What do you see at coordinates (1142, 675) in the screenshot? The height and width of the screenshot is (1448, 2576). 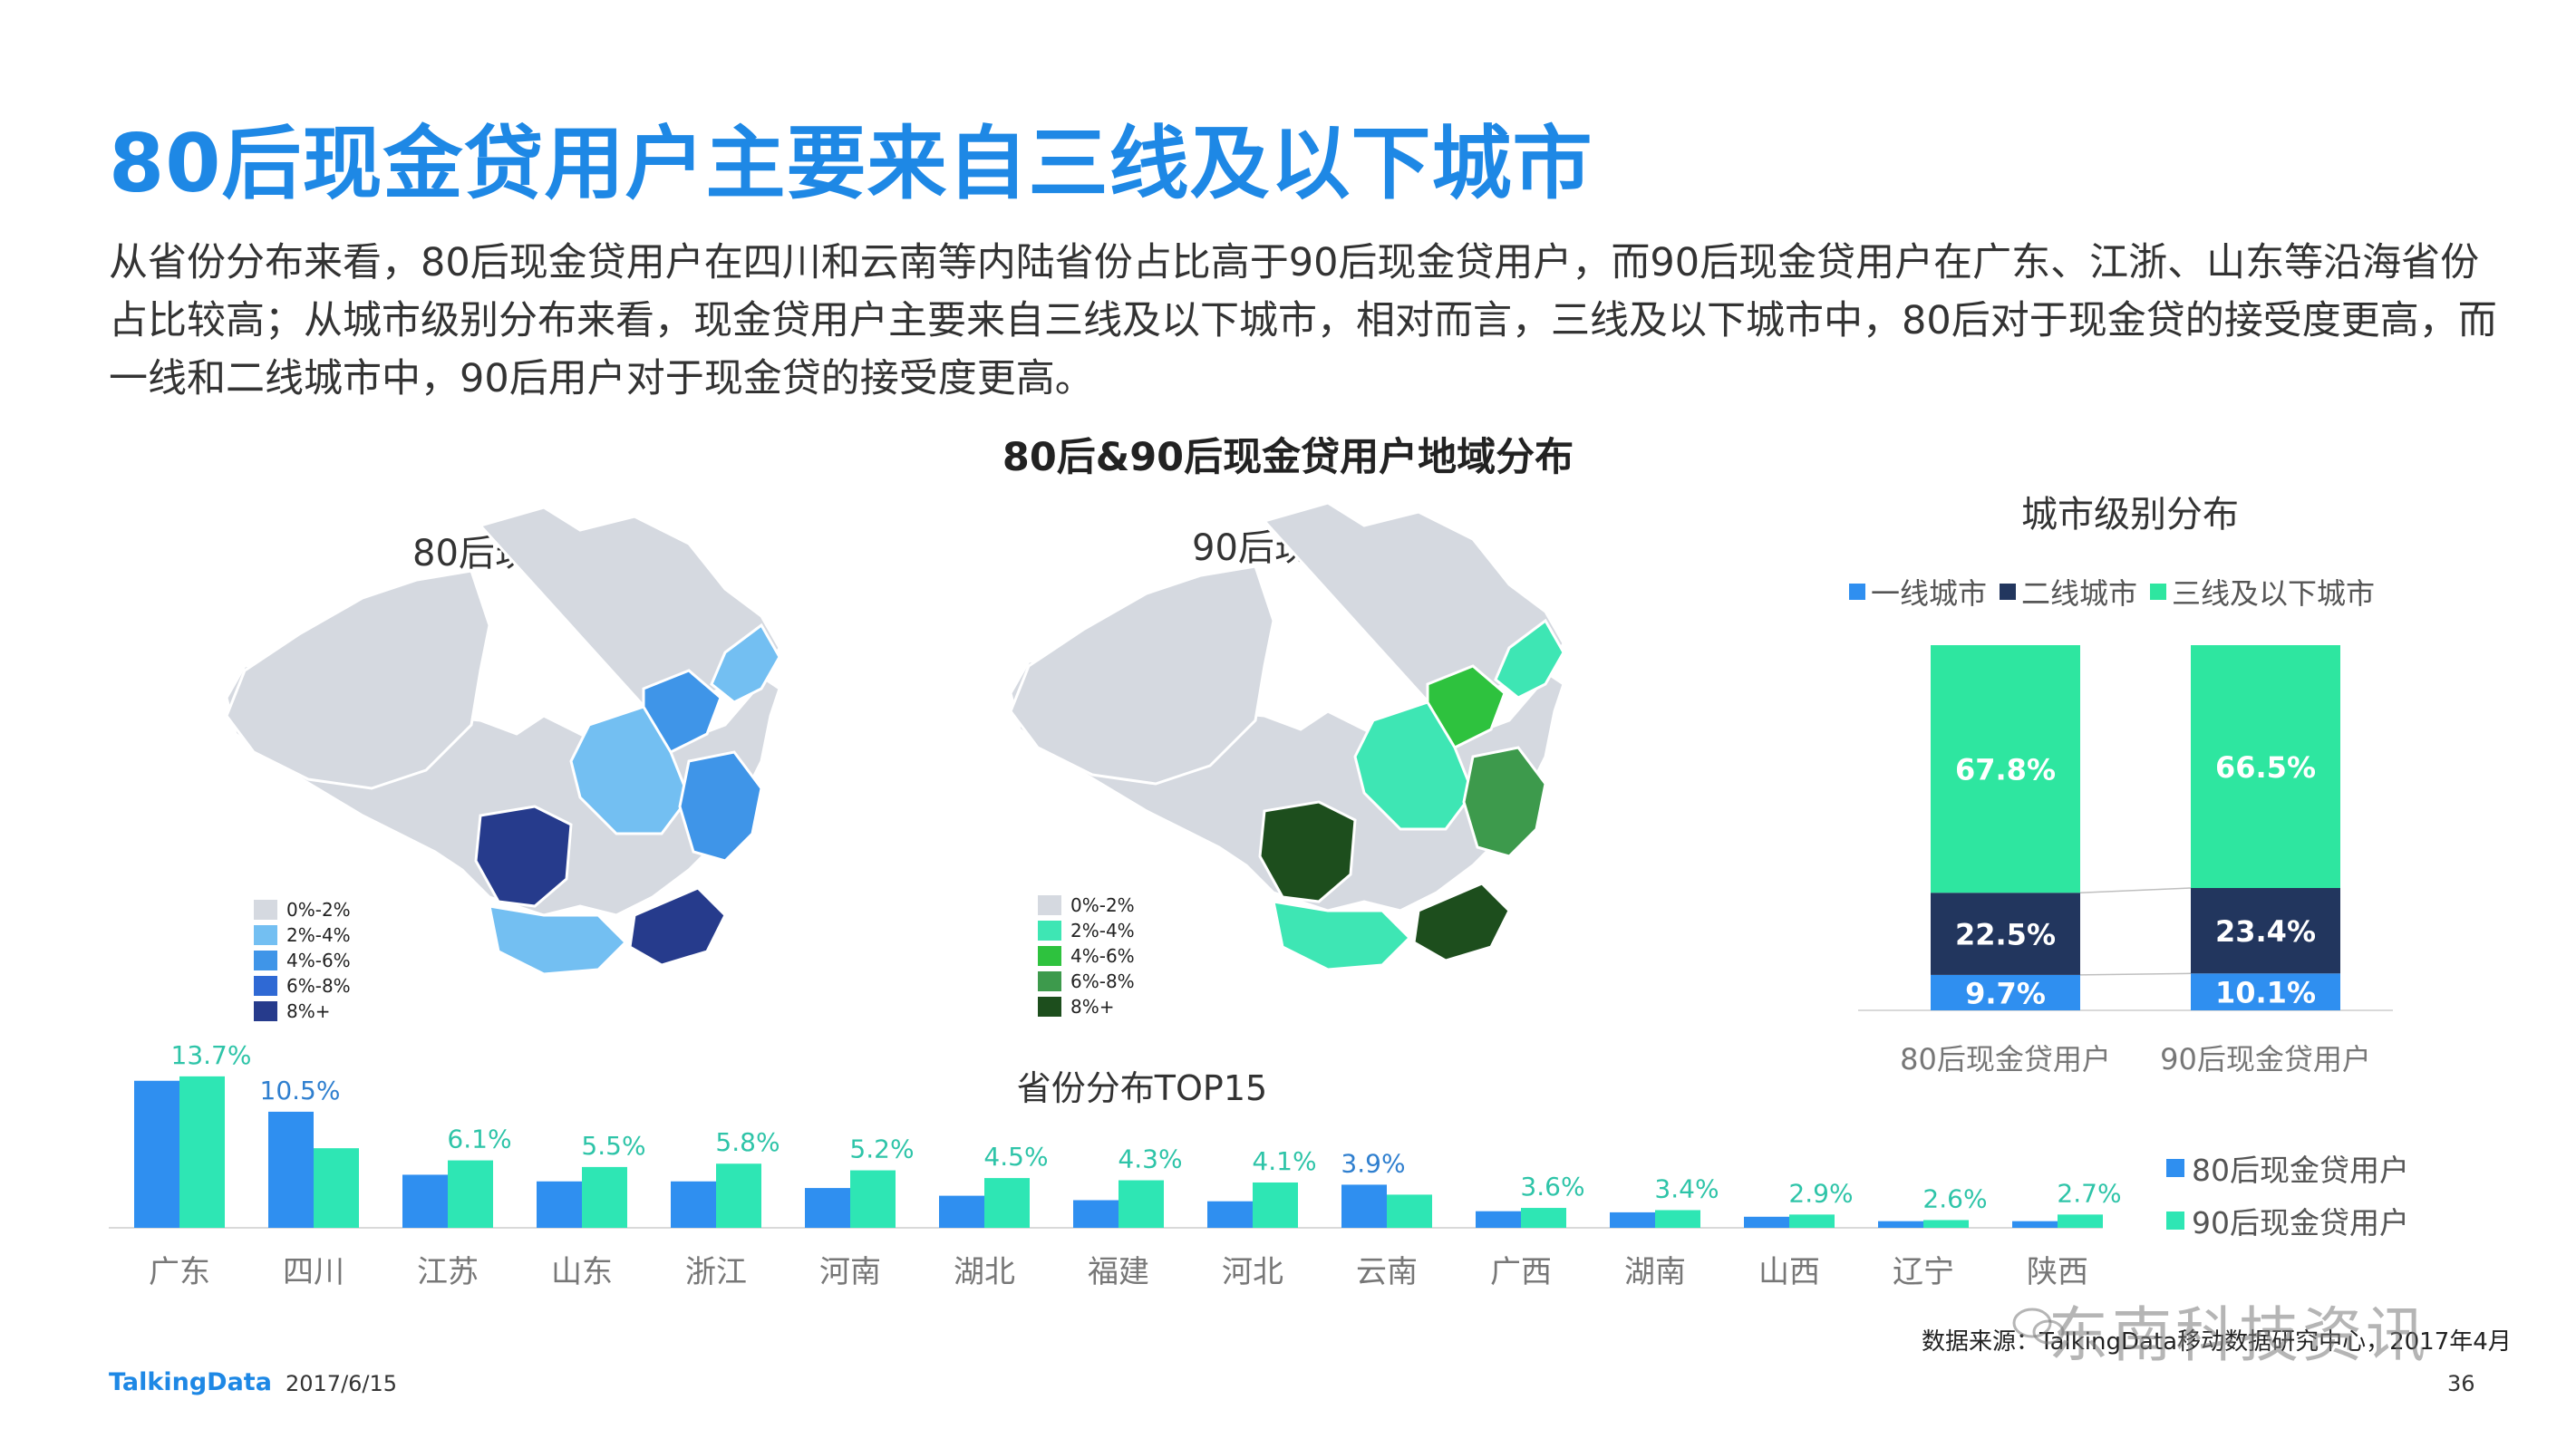 I see `map-90-west` at bounding box center [1142, 675].